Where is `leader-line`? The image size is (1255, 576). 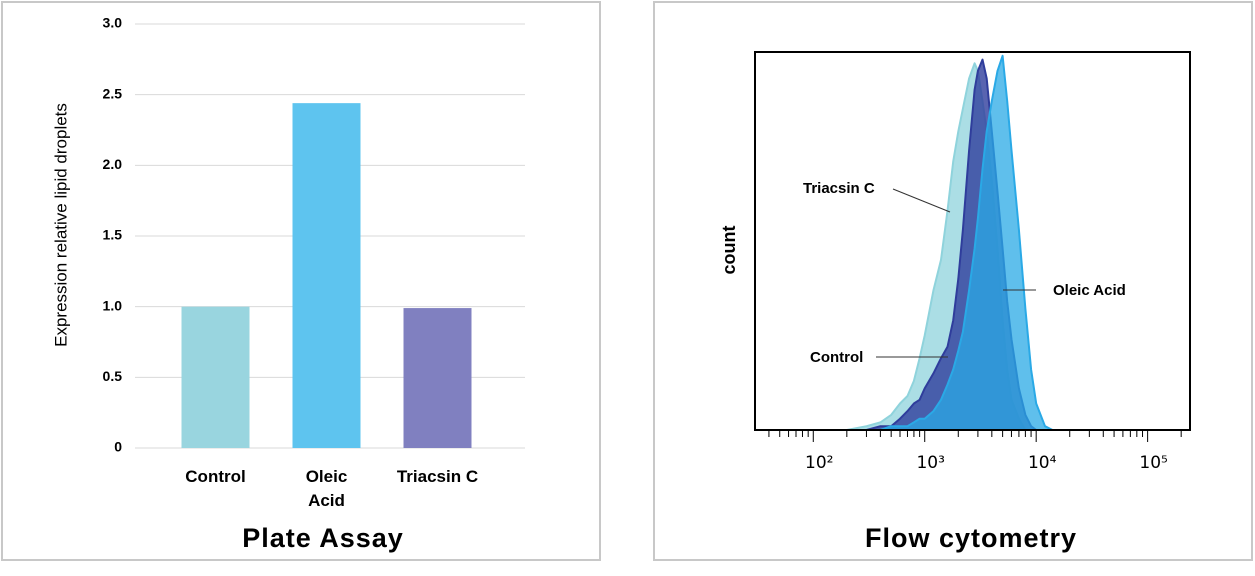
leader-line is located at coordinates (921, 200).